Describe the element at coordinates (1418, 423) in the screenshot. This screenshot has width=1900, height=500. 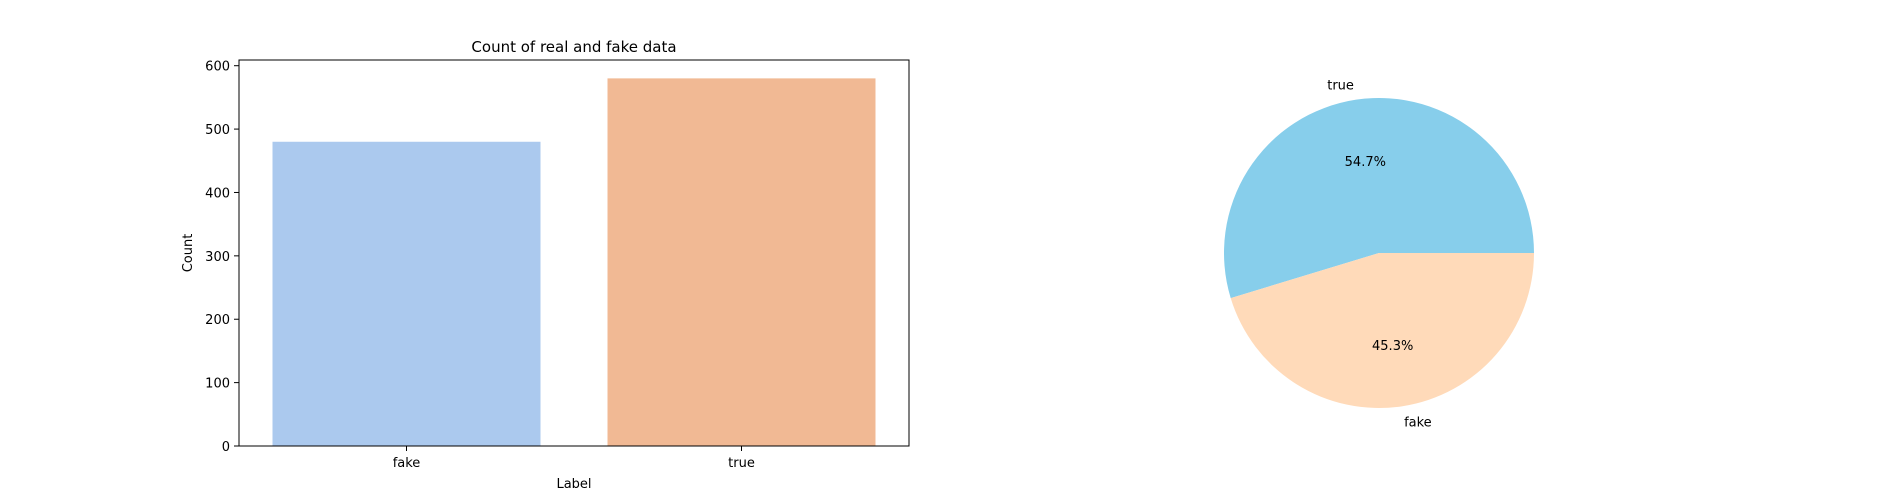
I see `pie-slice-label: fake` at that location.